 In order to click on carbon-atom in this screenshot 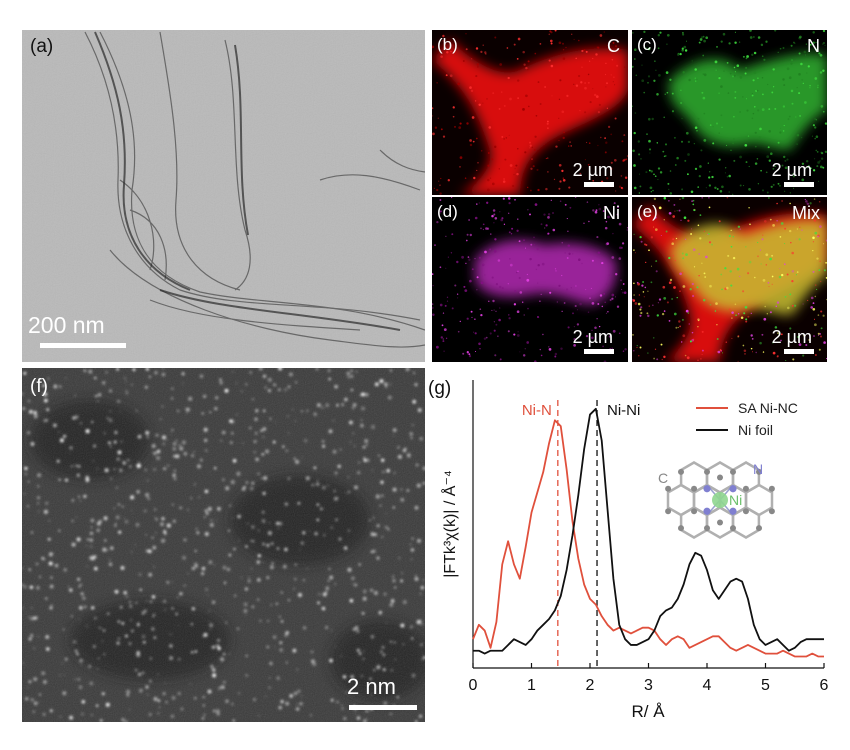, I will do `click(720, 522)`.